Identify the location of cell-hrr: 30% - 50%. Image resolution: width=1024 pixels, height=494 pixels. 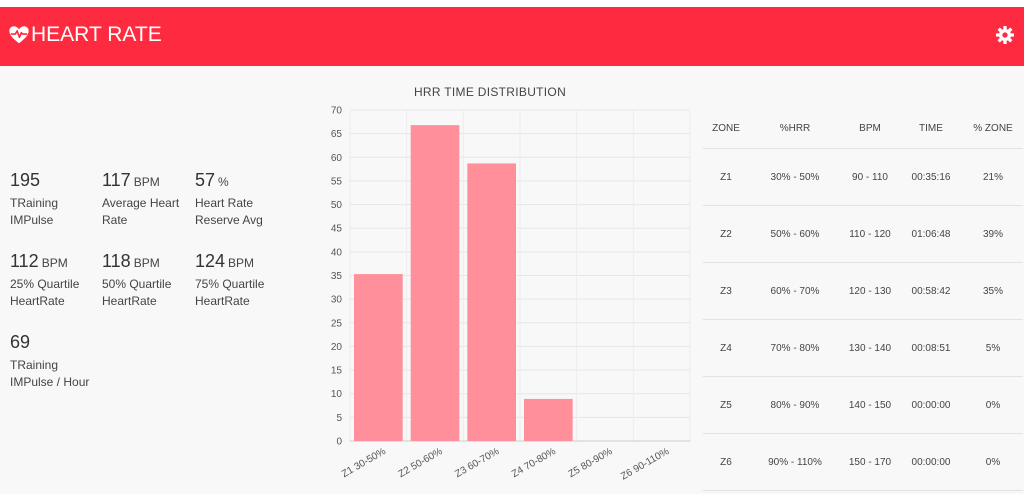
(795, 177).